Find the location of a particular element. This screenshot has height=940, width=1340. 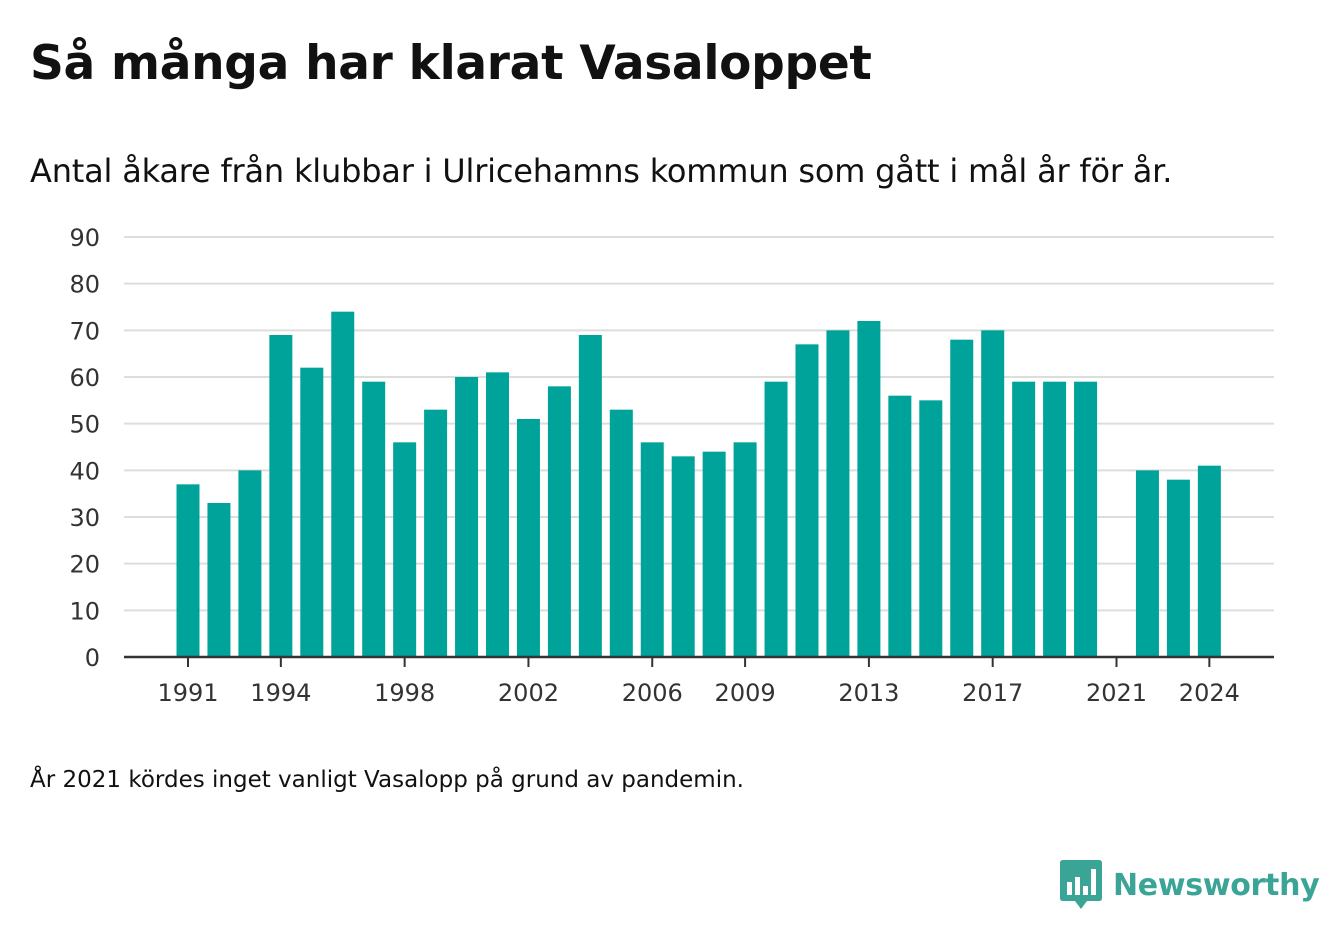

x-tick-label: 2009 is located at coordinates (745, 693).